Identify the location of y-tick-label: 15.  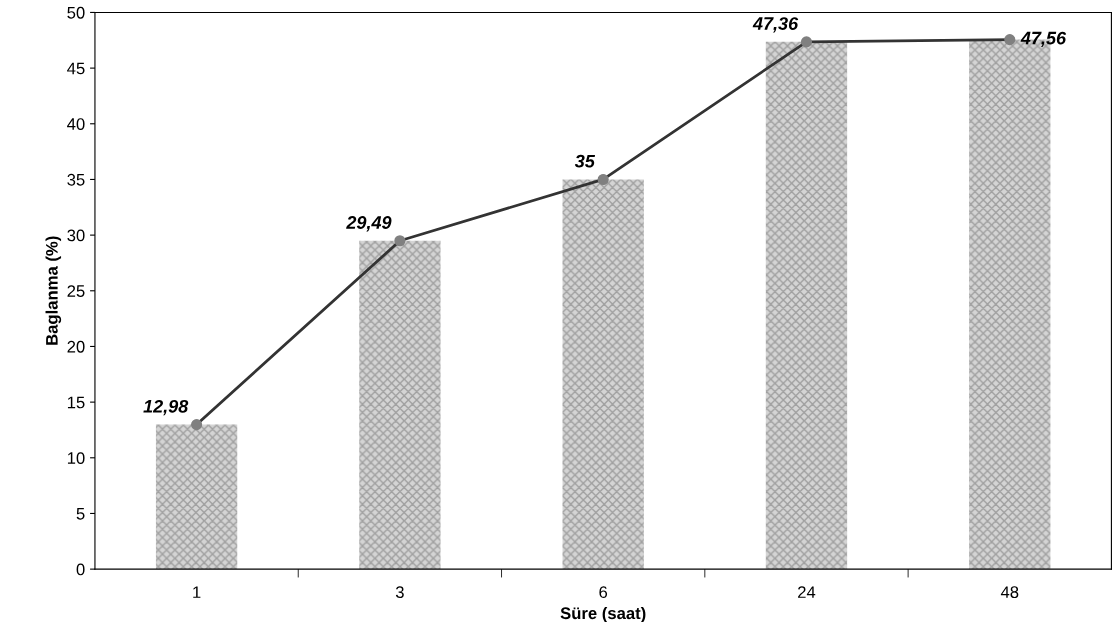
(76, 402).